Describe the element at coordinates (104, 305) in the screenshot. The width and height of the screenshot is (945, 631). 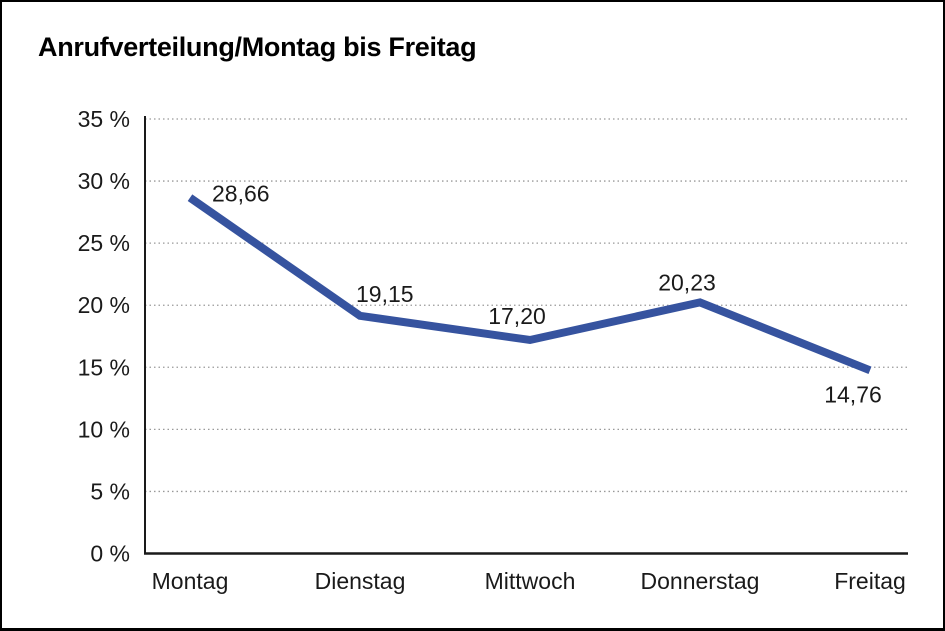
I see `y-tick-label: 20 %` at that location.